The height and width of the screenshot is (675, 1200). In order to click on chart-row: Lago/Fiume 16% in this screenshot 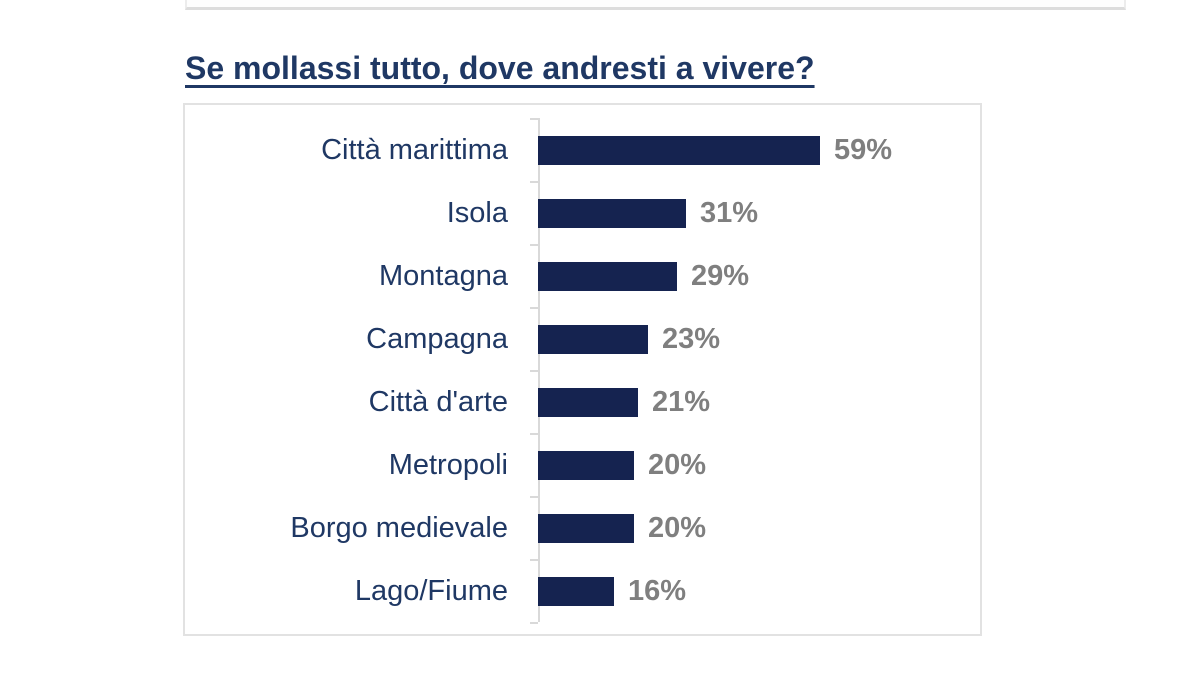, I will do `click(582, 591)`.